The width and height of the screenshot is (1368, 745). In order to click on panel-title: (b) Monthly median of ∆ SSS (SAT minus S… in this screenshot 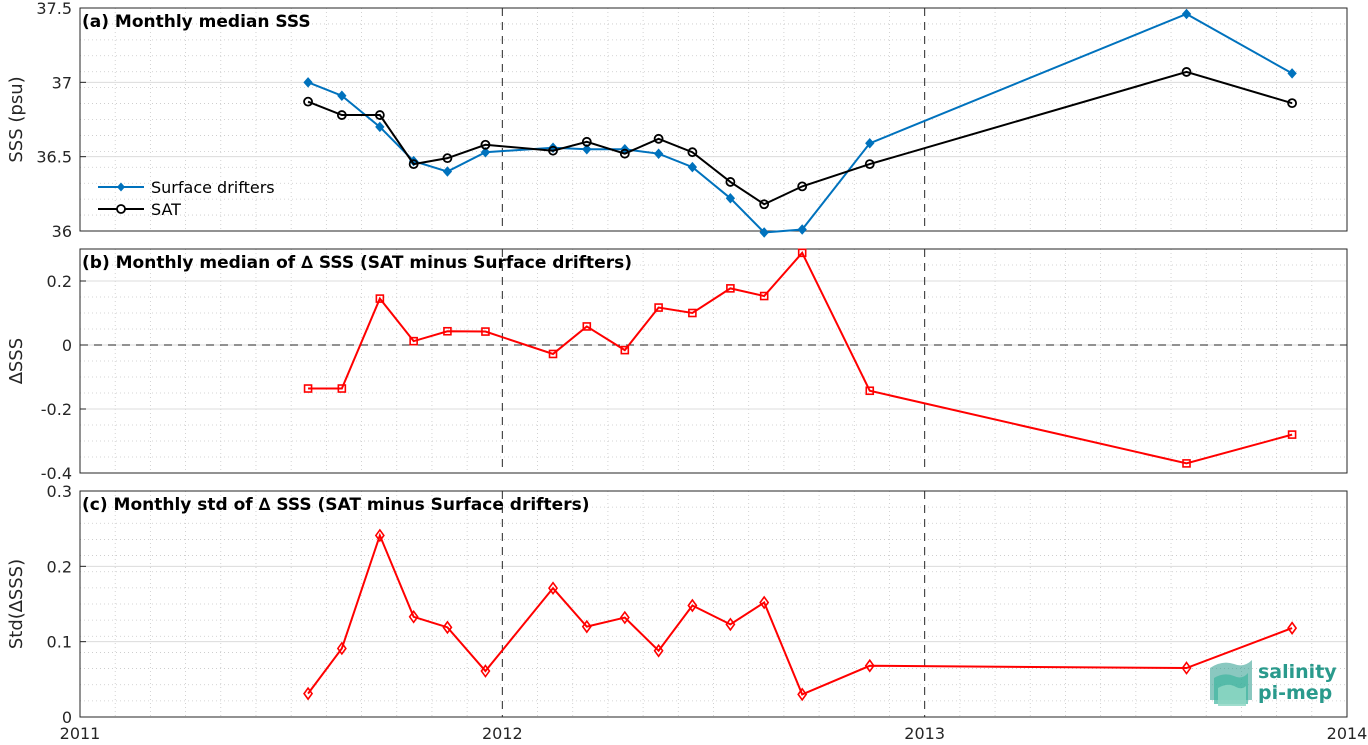, I will do `click(357, 263)`.